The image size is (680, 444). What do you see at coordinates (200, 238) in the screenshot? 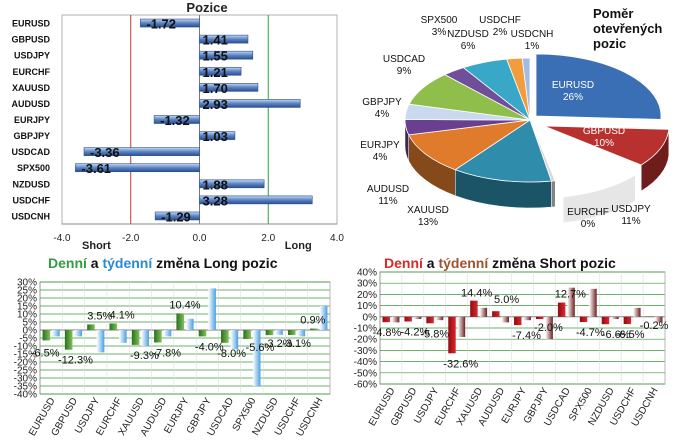
I see `x-tick-label: 0.0` at bounding box center [200, 238].